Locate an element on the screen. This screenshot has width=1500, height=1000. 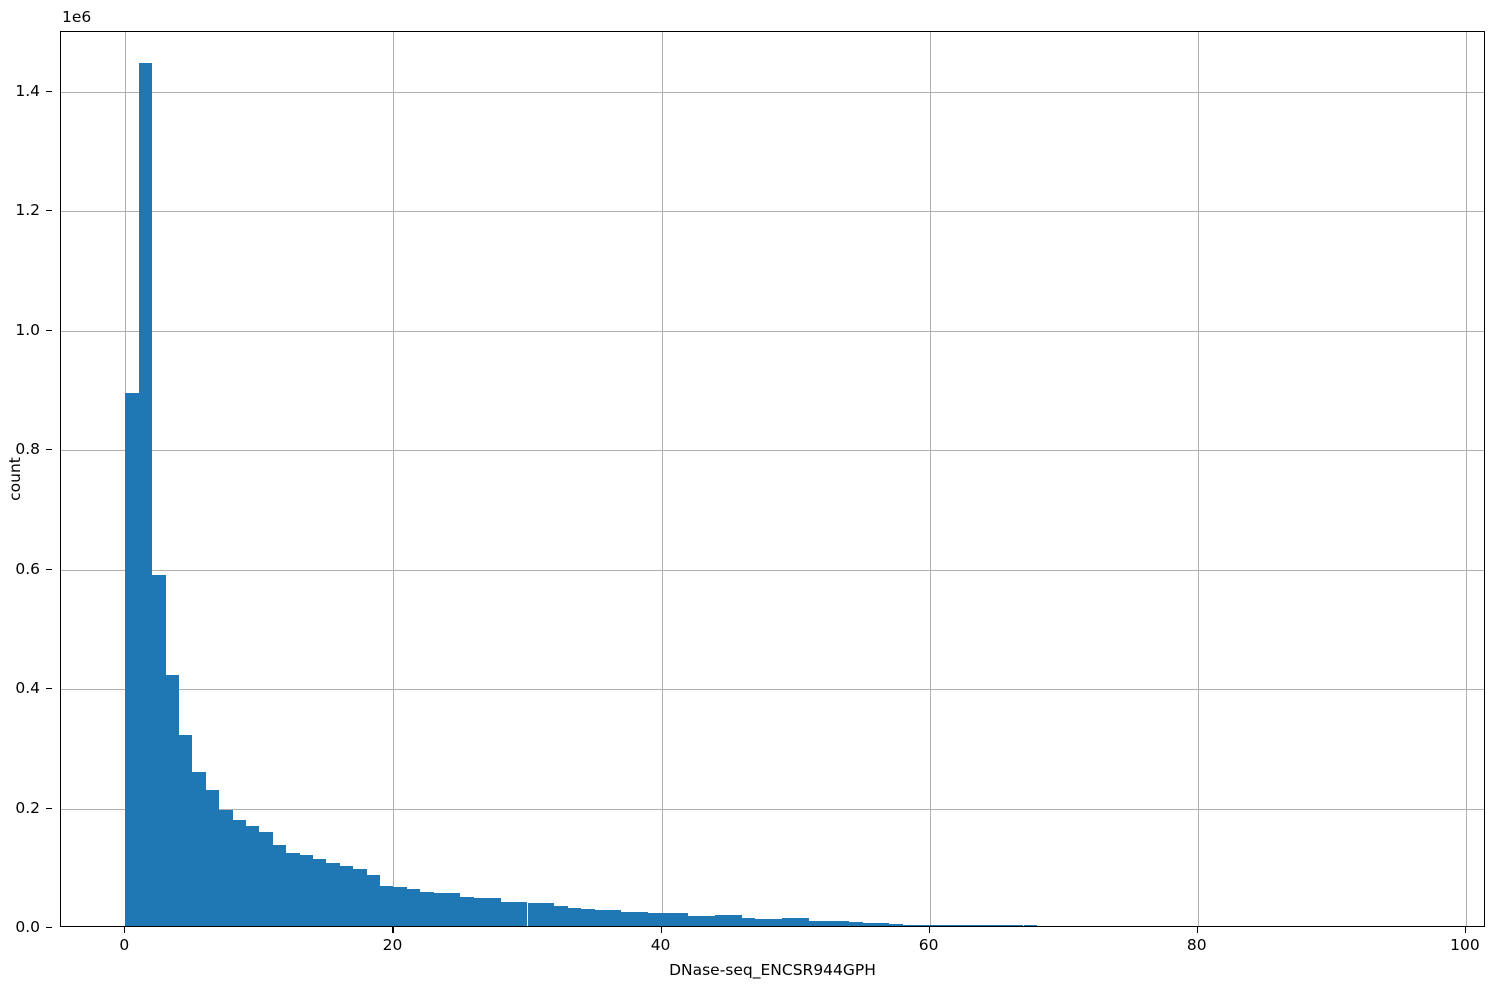
x-axis-tick-label: 80 is located at coordinates (1196, 945).